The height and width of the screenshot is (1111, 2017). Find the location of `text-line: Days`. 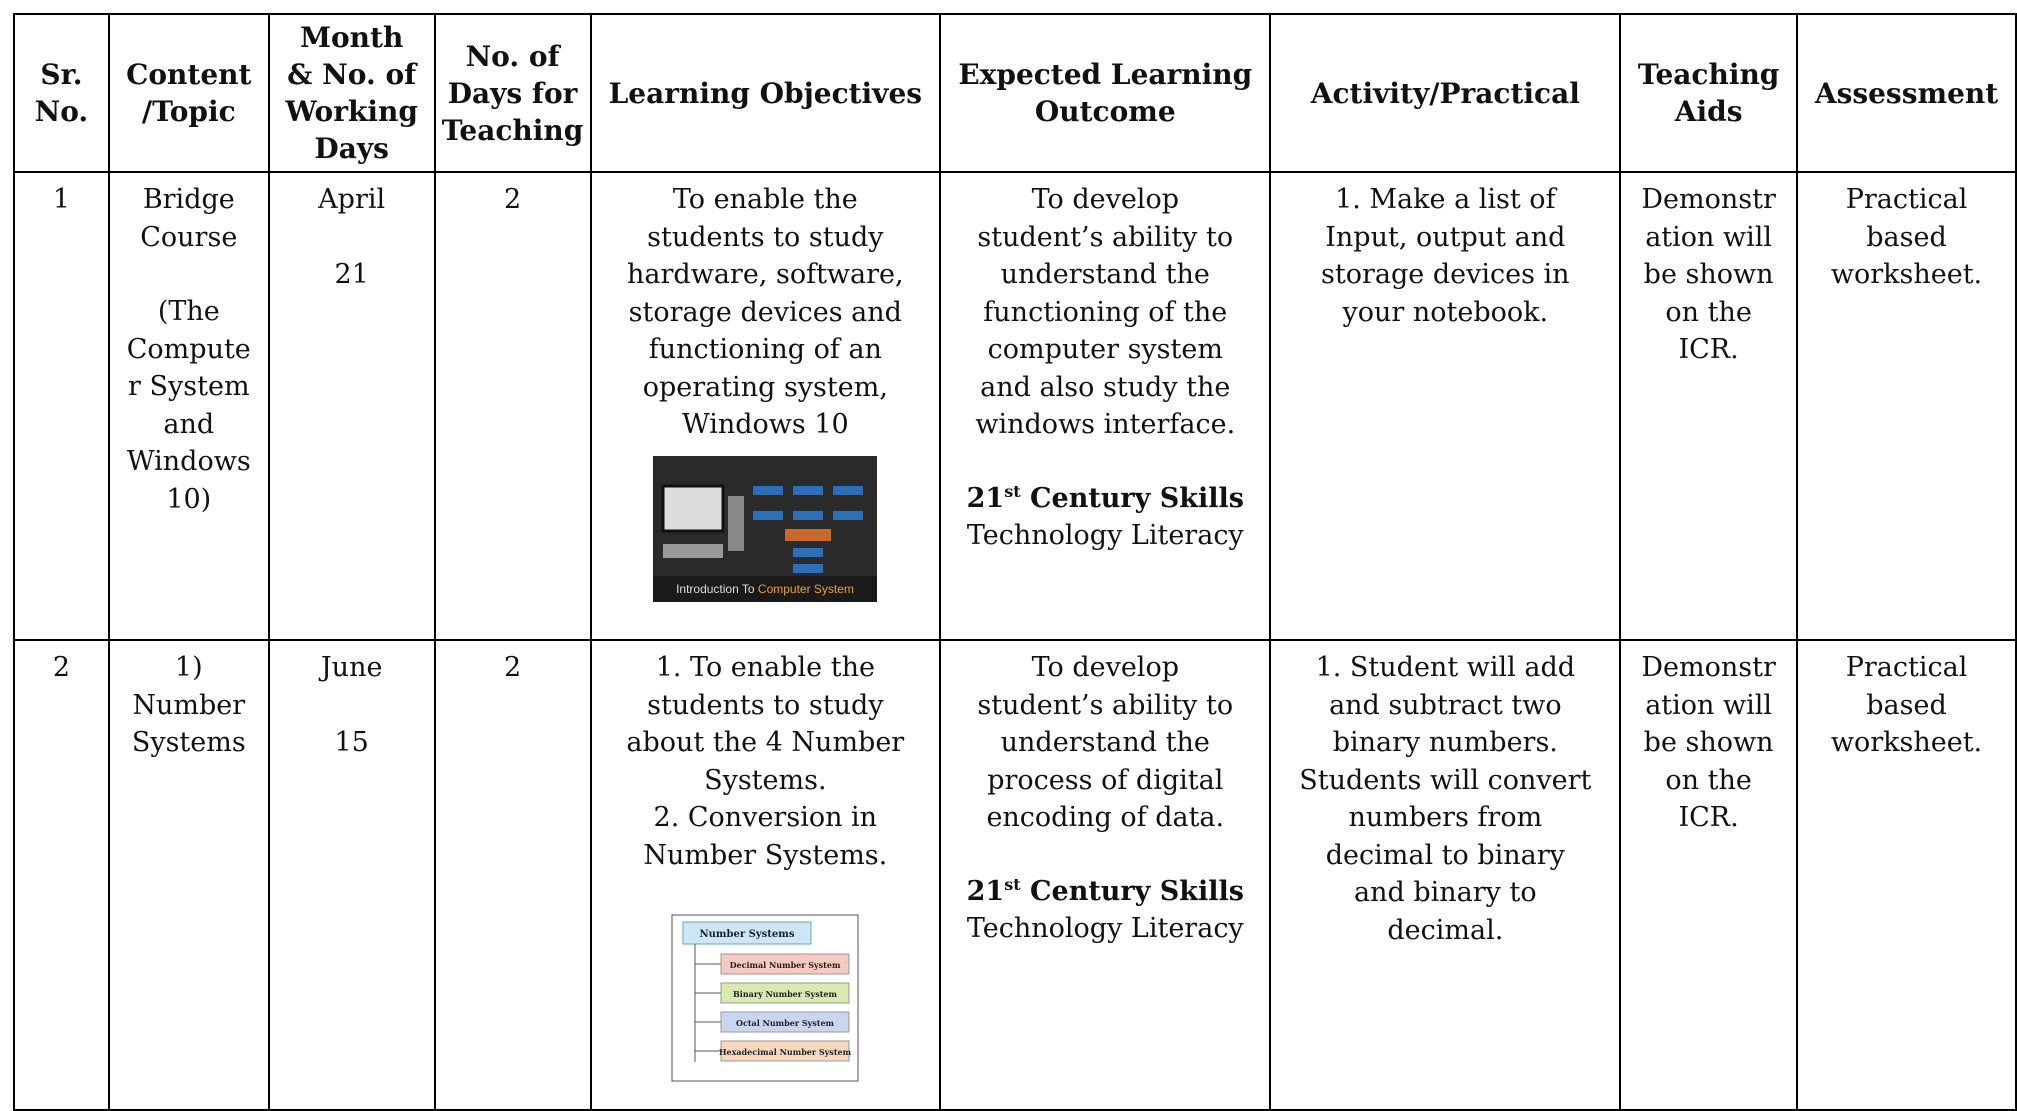

text-line: Days is located at coordinates (351, 148).